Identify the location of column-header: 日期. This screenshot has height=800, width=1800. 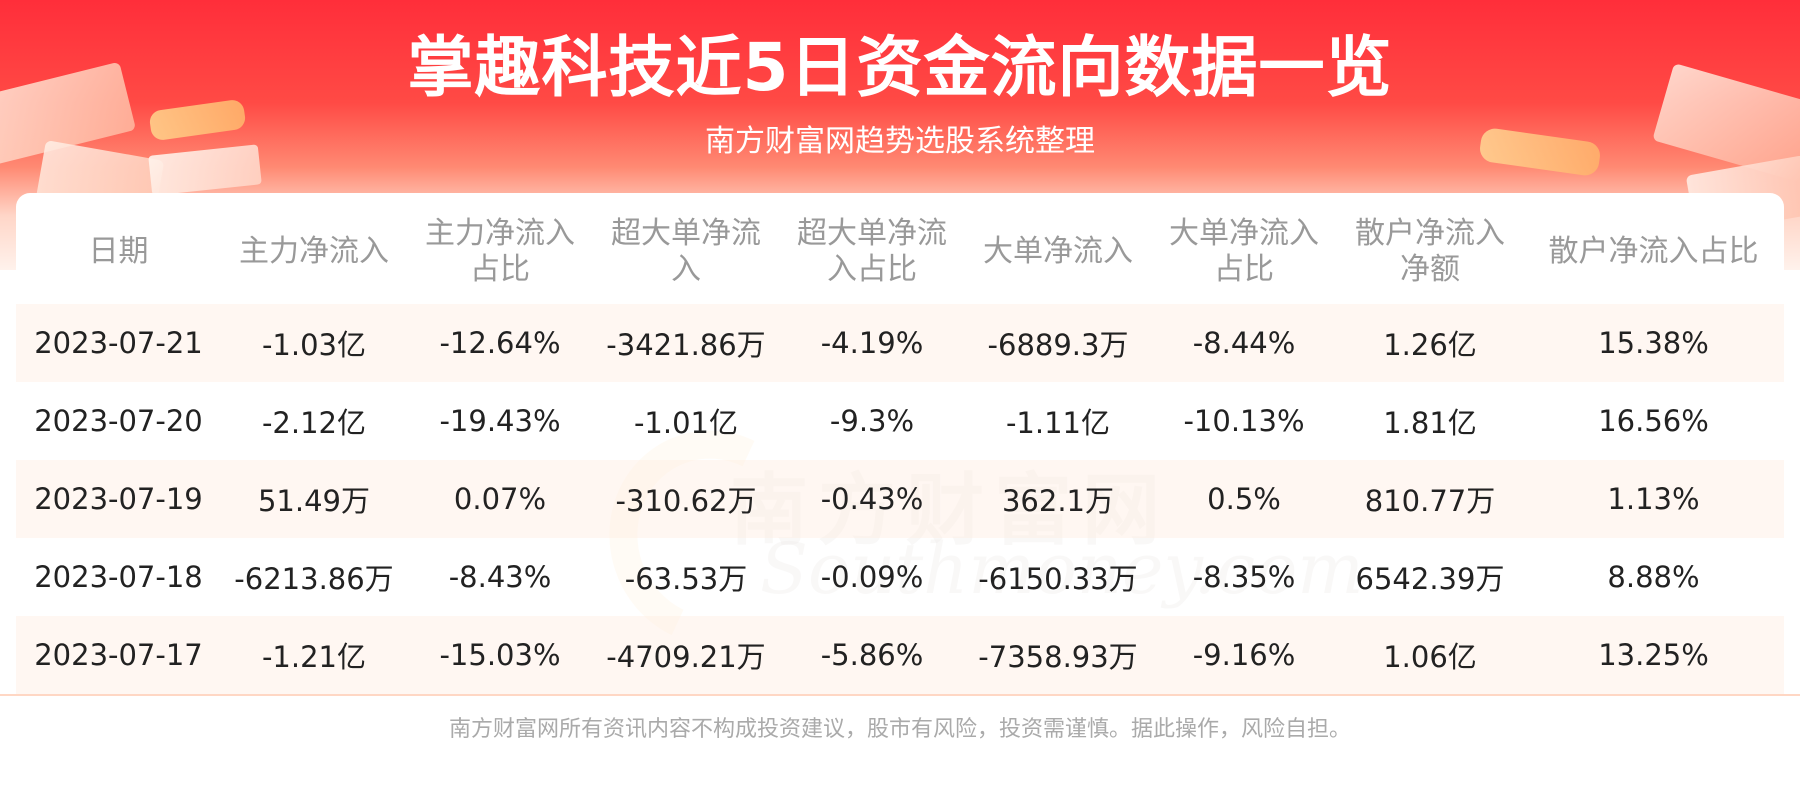
(118, 251).